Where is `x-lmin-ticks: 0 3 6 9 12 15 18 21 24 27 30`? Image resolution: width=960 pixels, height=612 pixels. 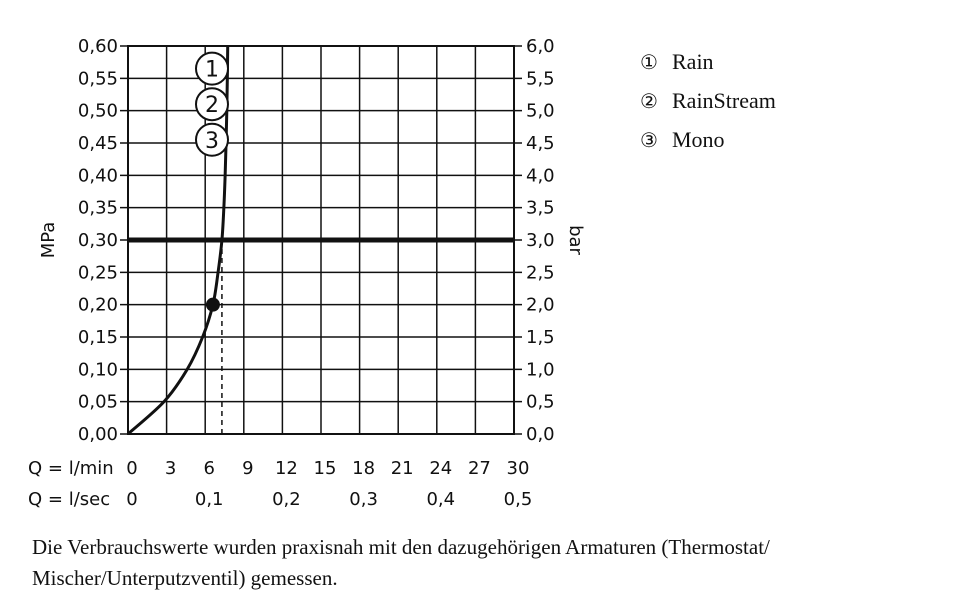 x-lmin-ticks: 0 3 6 9 12 15 18 21 24 27 30 is located at coordinates (327, 468).